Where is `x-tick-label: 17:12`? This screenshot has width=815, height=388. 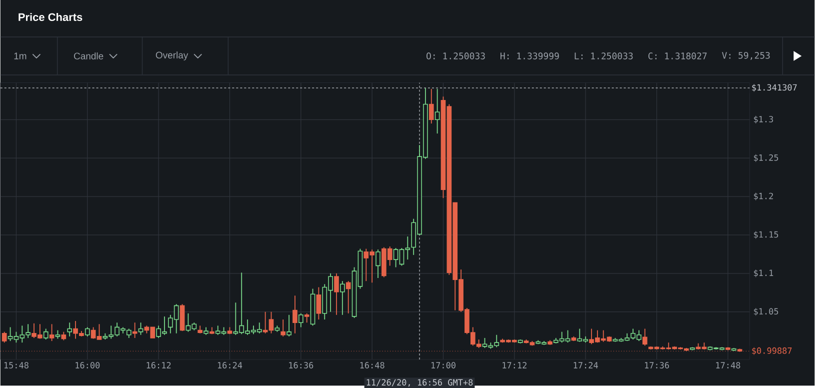 x-tick-label: 17:12 is located at coordinates (514, 365).